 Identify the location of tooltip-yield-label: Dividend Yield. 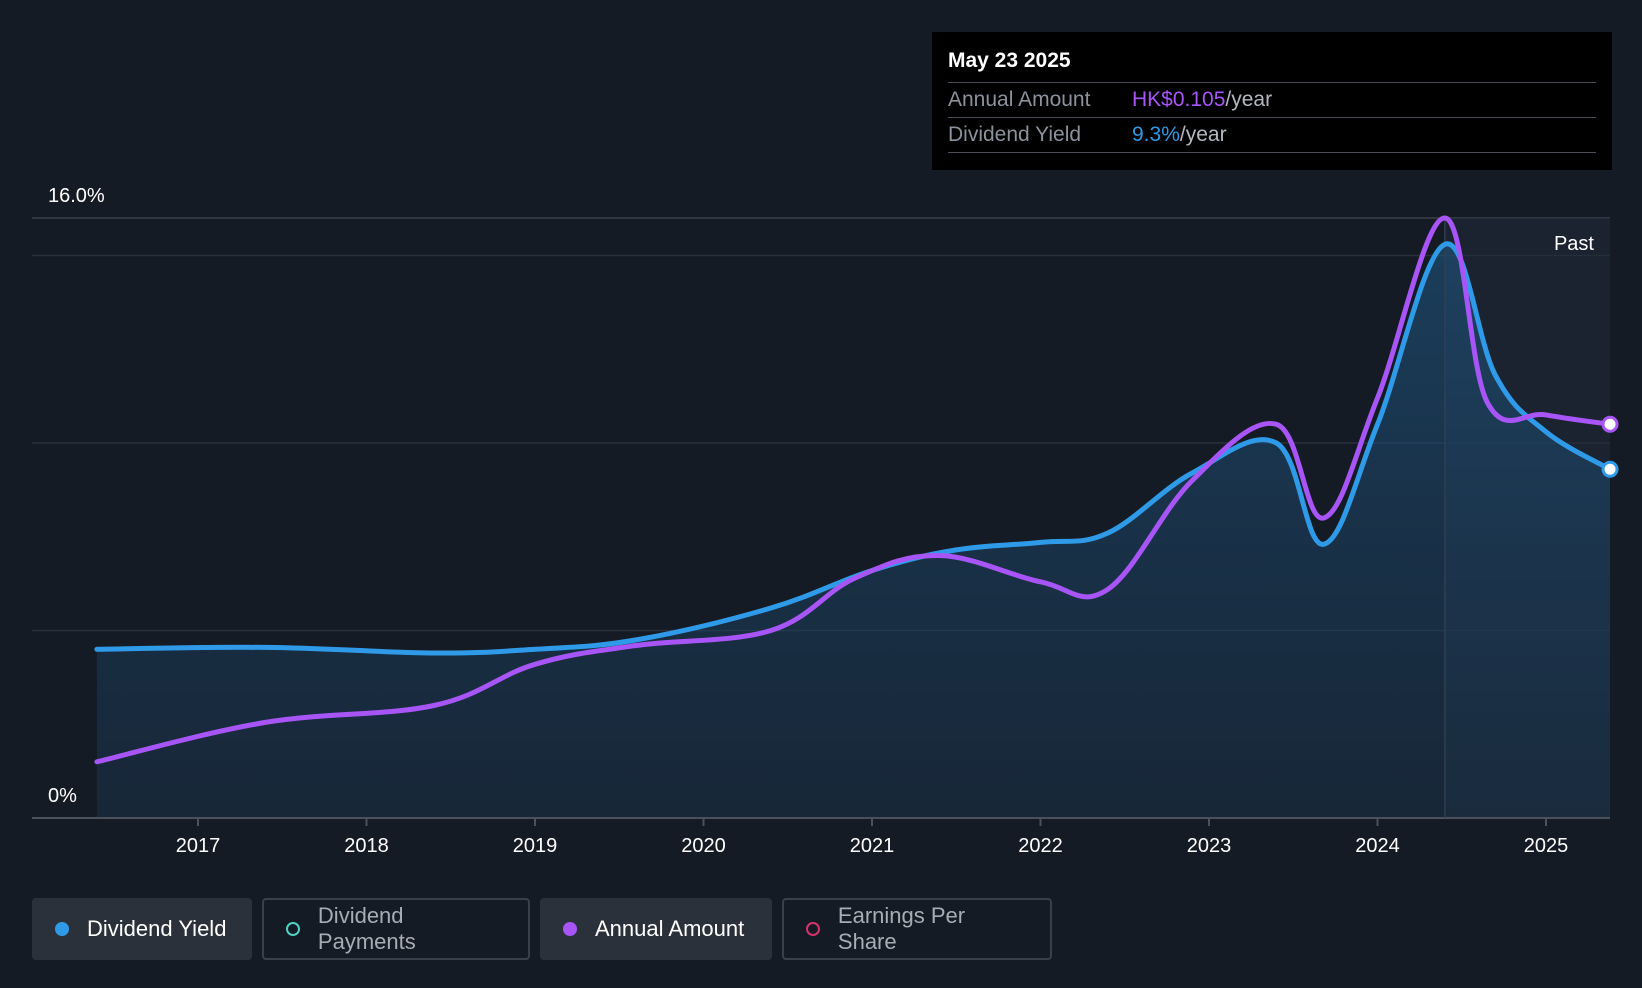
(1015, 134).